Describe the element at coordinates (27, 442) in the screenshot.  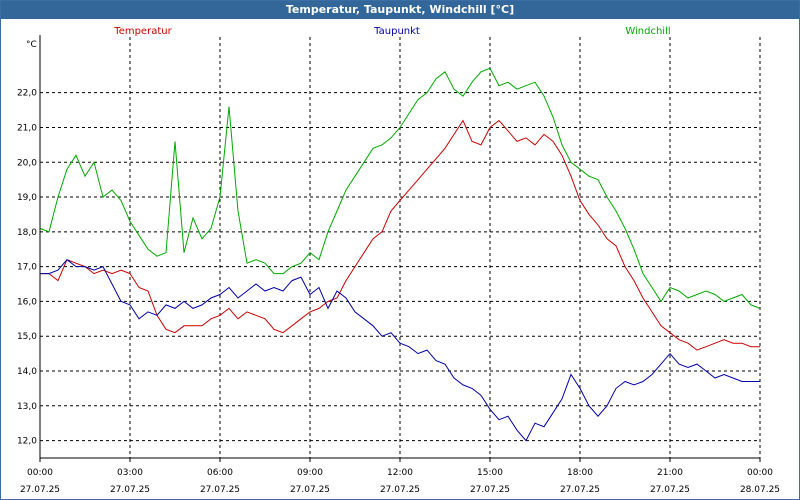
I see `y-tick-label: 12,0` at that location.